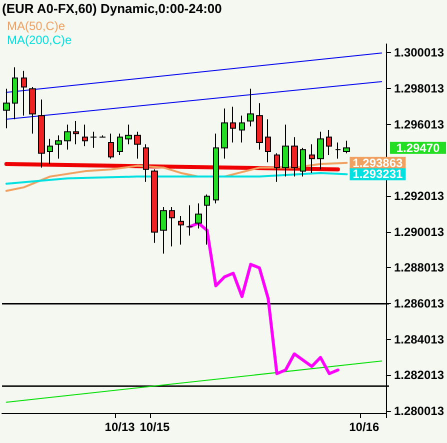 The height and width of the screenshot is (443, 447). I want to click on text: MA(200,C)e, so click(39, 40).